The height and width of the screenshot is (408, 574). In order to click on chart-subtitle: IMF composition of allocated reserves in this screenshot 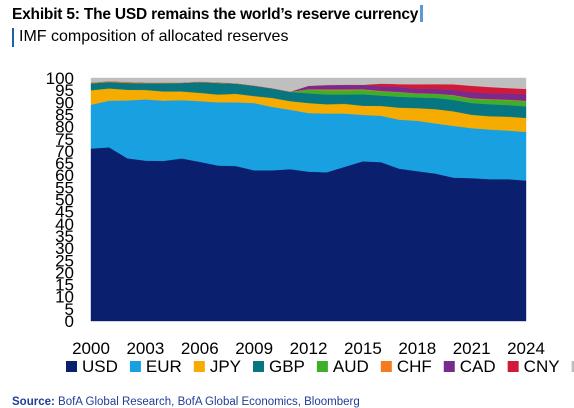, I will do `click(154, 36)`.